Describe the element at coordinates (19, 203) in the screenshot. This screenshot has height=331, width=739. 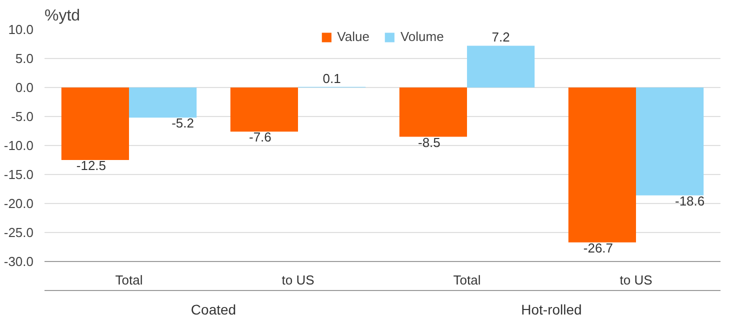
I see `y-tick-label: -20.0` at that location.